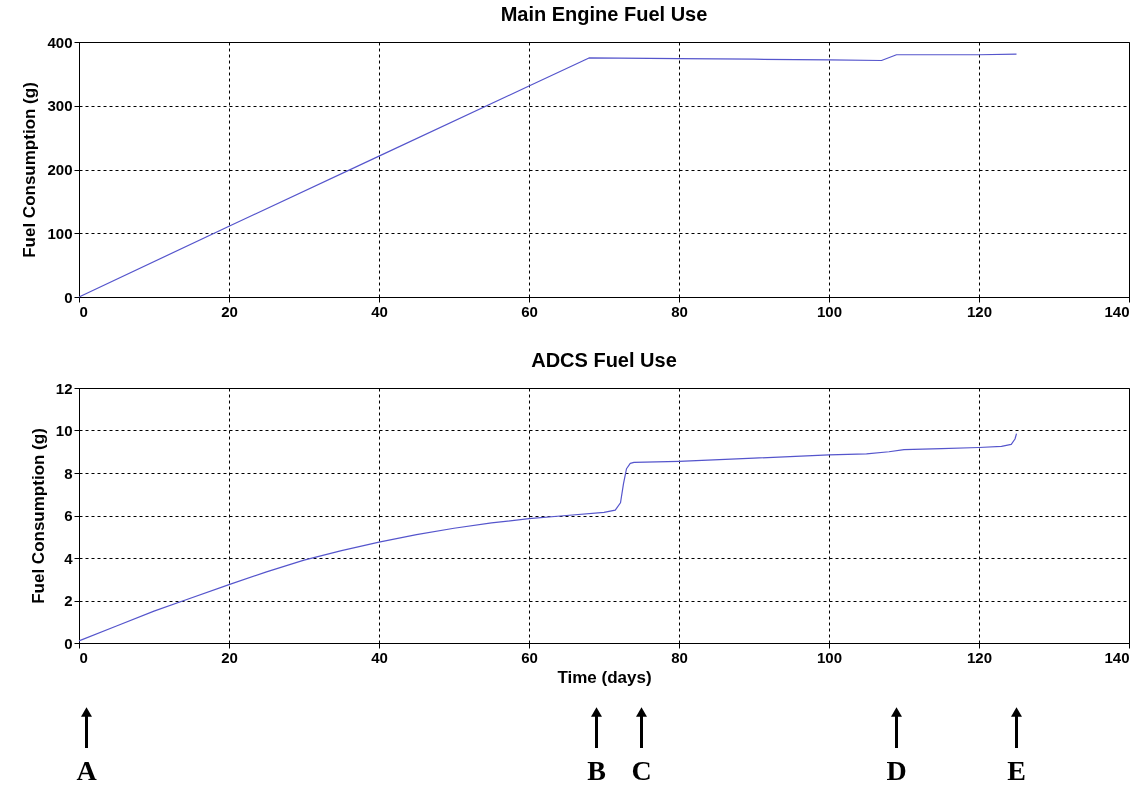 This screenshot has width=1144, height=803. What do you see at coordinates (596, 770) in the screenshot?
I see `ref-line-label: B` at bounding box center [596, 770].